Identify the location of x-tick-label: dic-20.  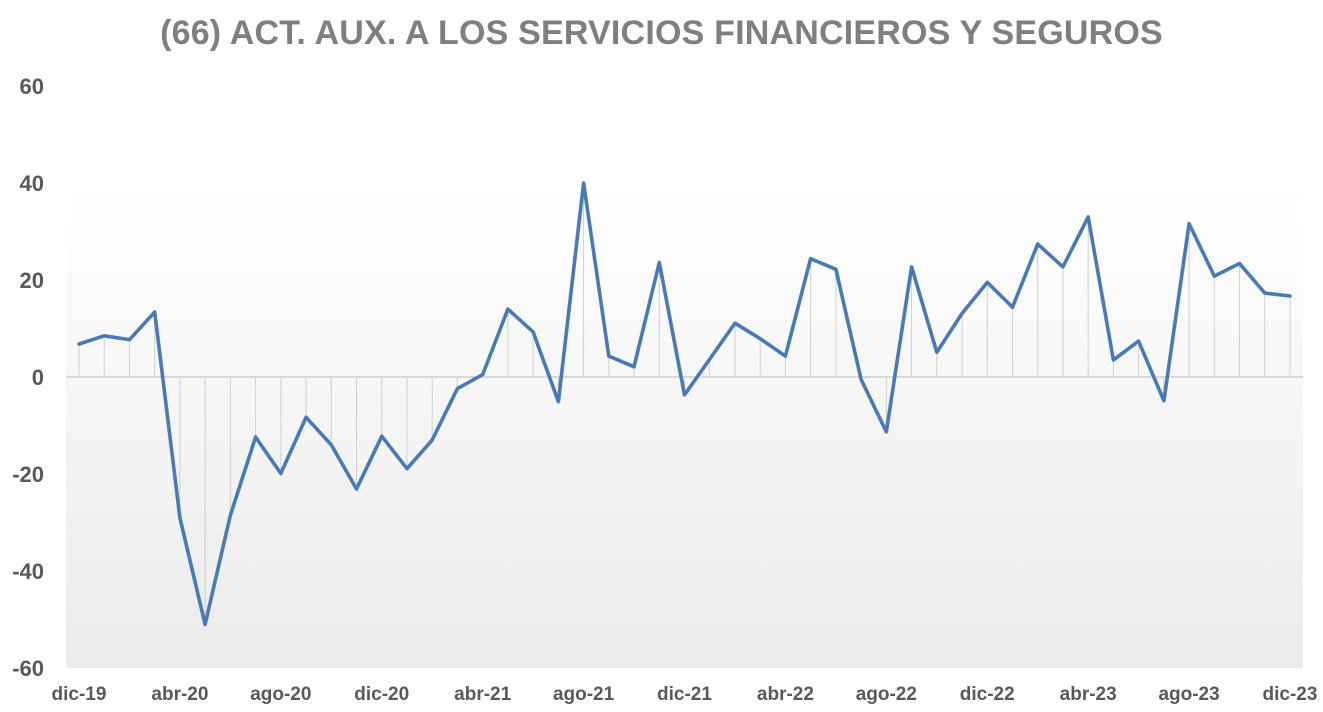
(381, 694).